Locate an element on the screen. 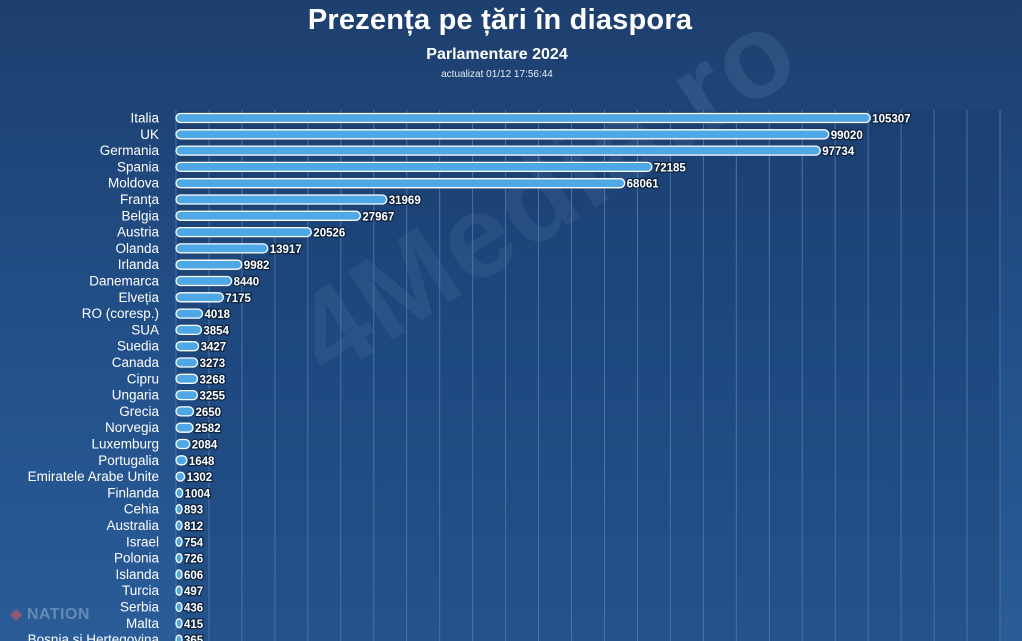 This screenshot has width=1022, height=641. category-label: Elveția is located at coordinates (138, 297).